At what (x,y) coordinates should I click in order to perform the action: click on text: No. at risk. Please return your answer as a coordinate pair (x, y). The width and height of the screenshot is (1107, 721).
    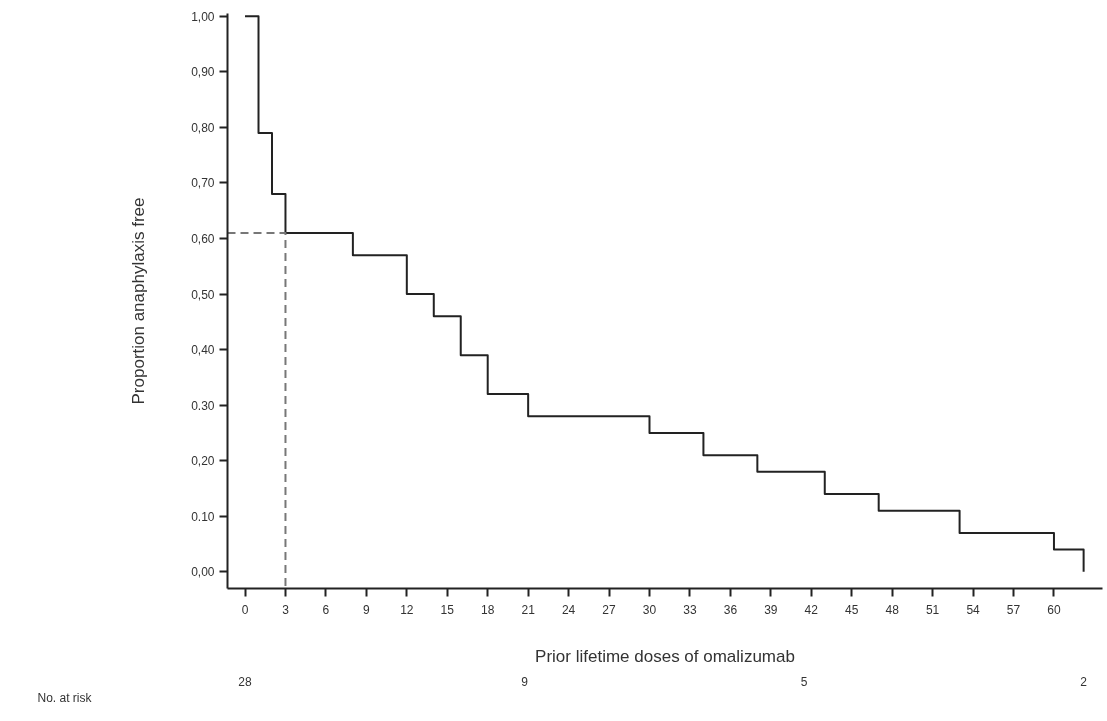
    Looking at the image, I should click on (65, 697).